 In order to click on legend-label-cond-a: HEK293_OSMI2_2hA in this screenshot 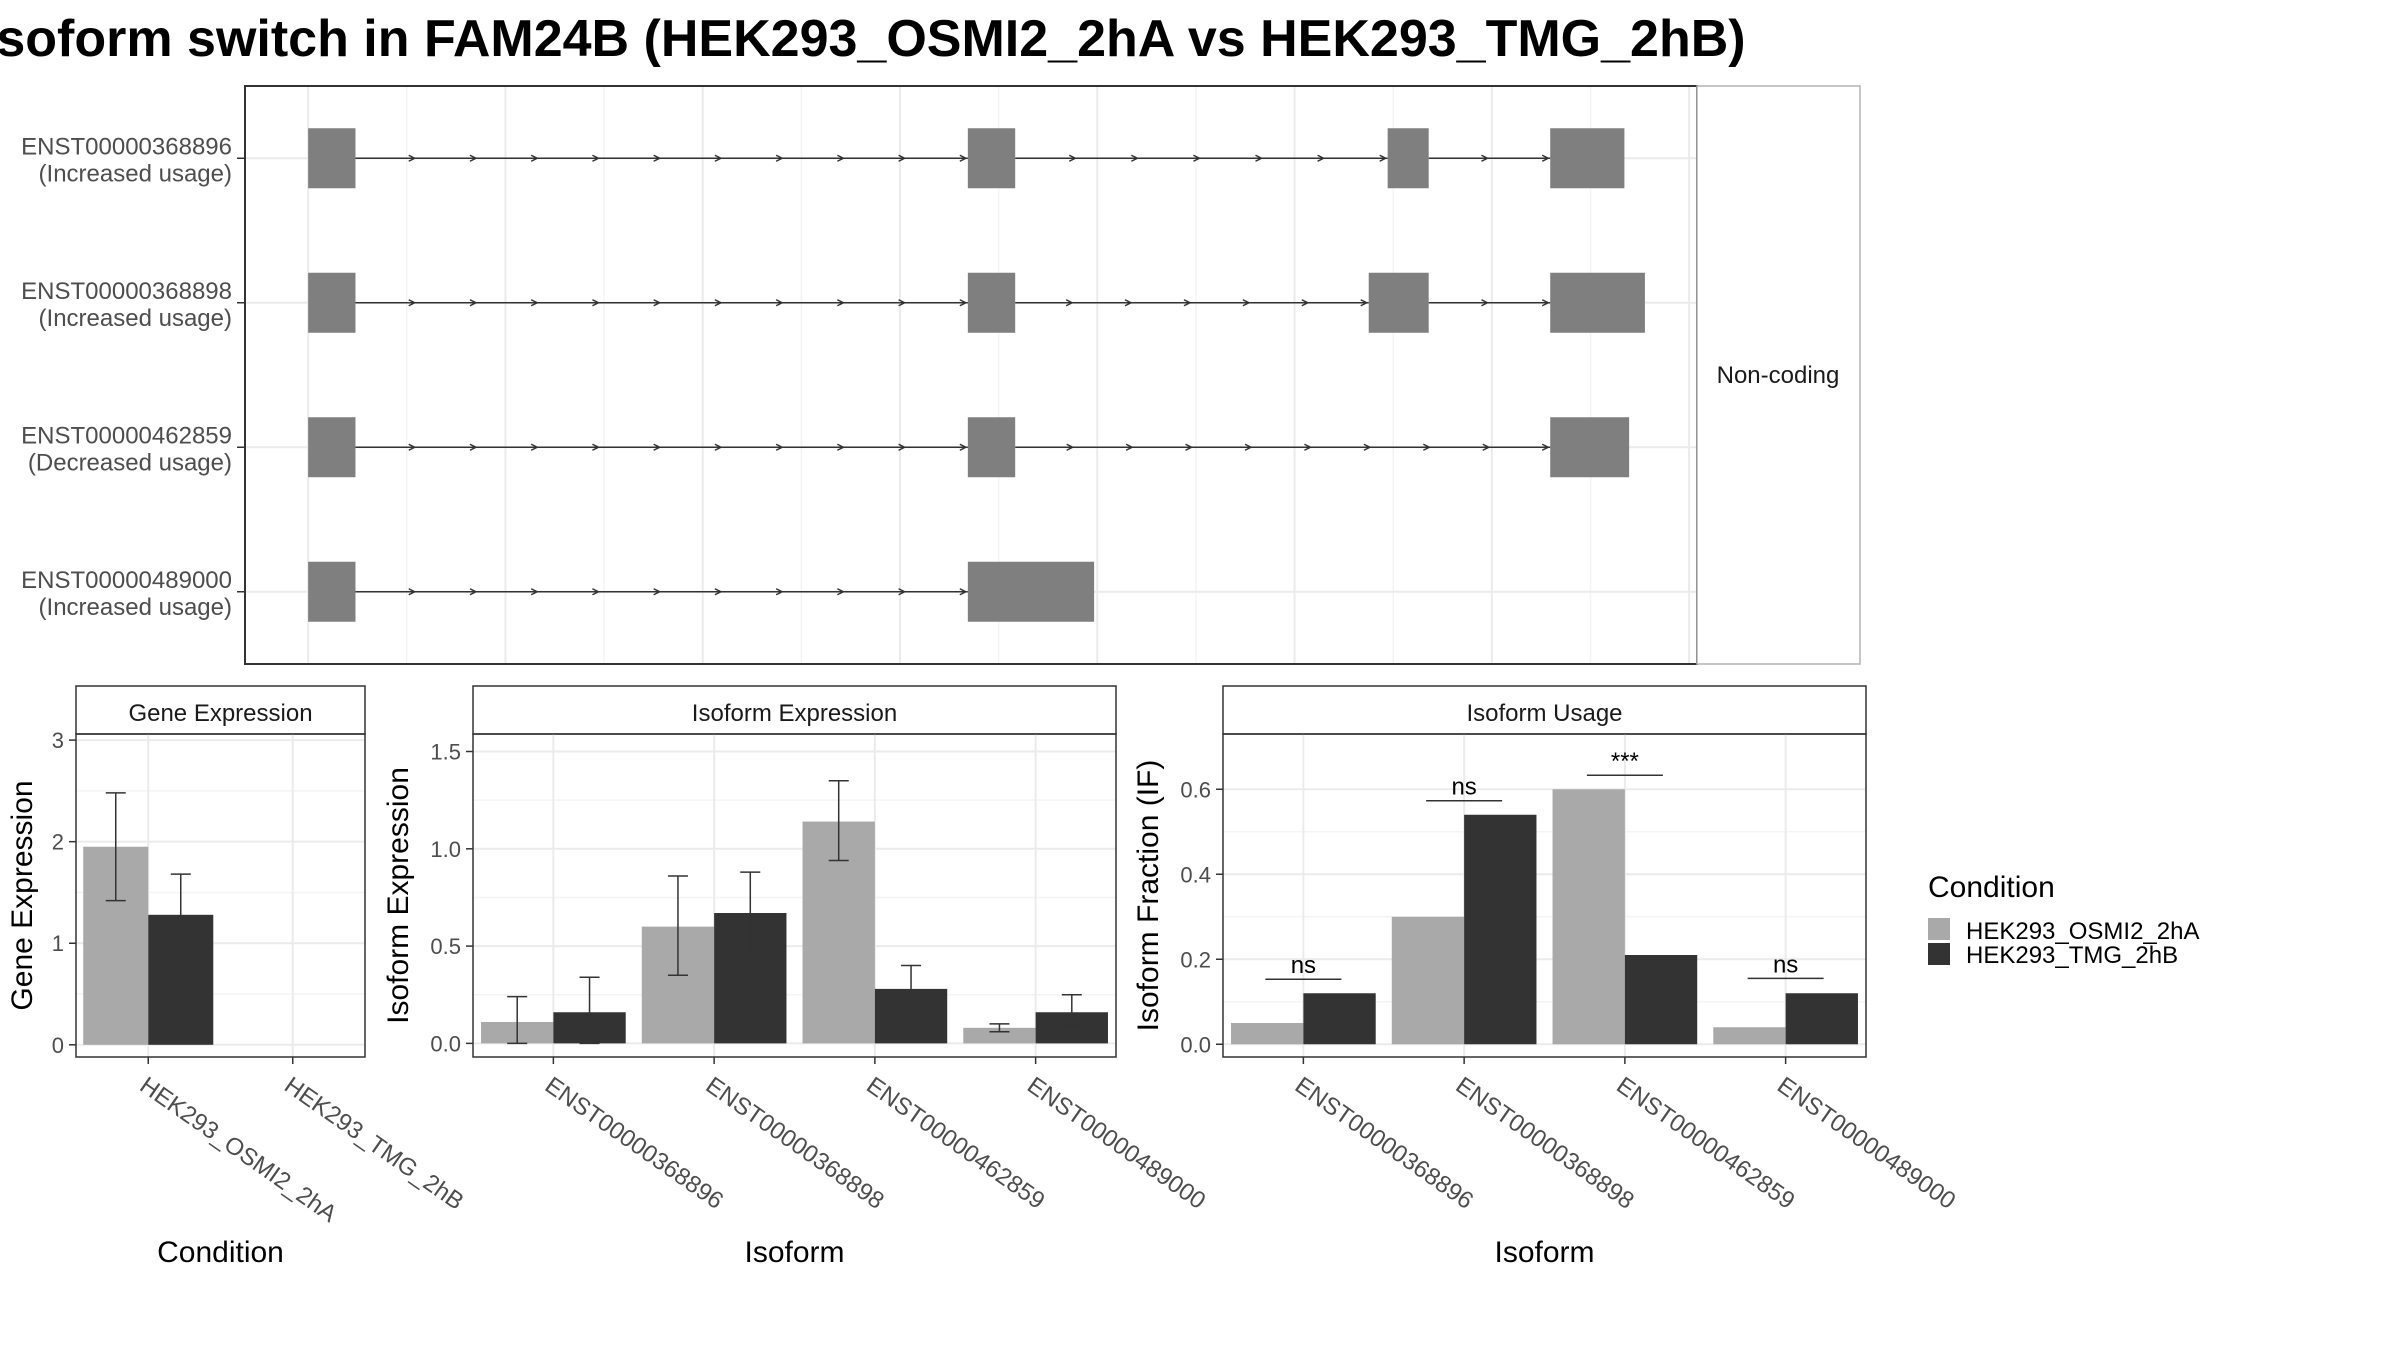, I will do `click(2082, 931)`.